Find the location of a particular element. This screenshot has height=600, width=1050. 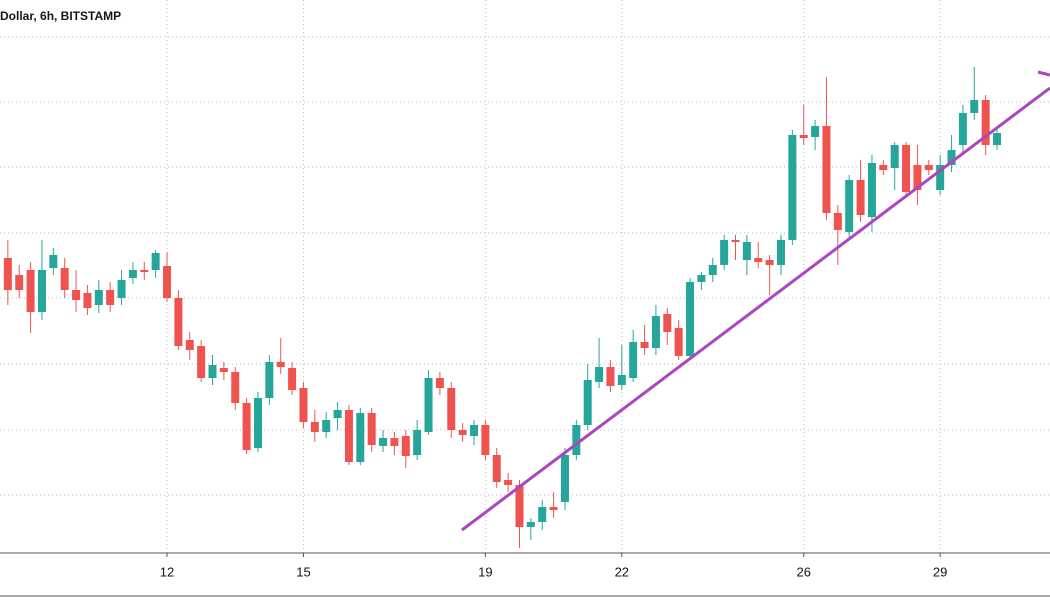

chart-title: Dollar, 6h, BITSTAMP is located at coordinates (60, 16).